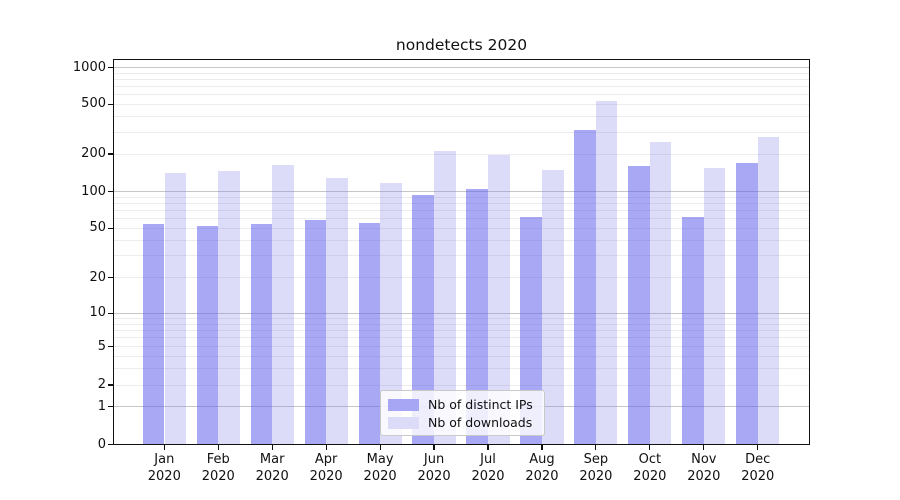 The height and width of the screenshot is (500, 900). What do you see at coordinates (101, 346) in the screenshot?
I see `y-tick-label: 5` at bounding box center [101, 346].